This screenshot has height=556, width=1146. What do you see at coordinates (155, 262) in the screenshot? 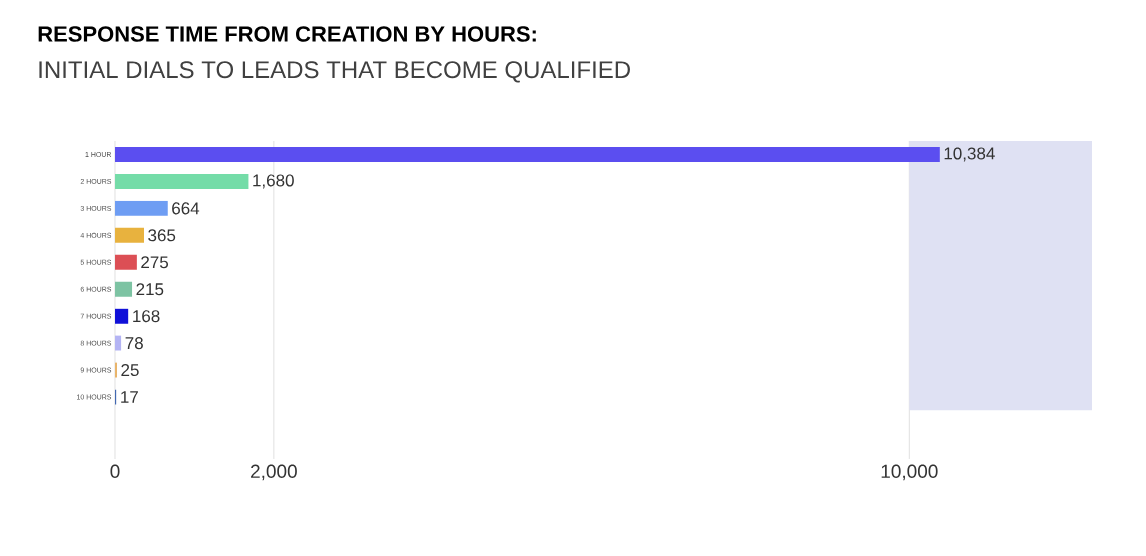
I see `data-label: 275` at bounding box center [155, 262].